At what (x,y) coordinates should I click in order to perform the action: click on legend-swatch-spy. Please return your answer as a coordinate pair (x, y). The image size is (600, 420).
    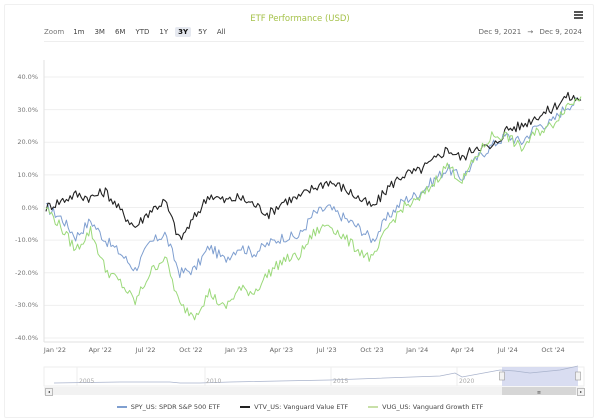
    Looking at the image, I should click on (121, 407).